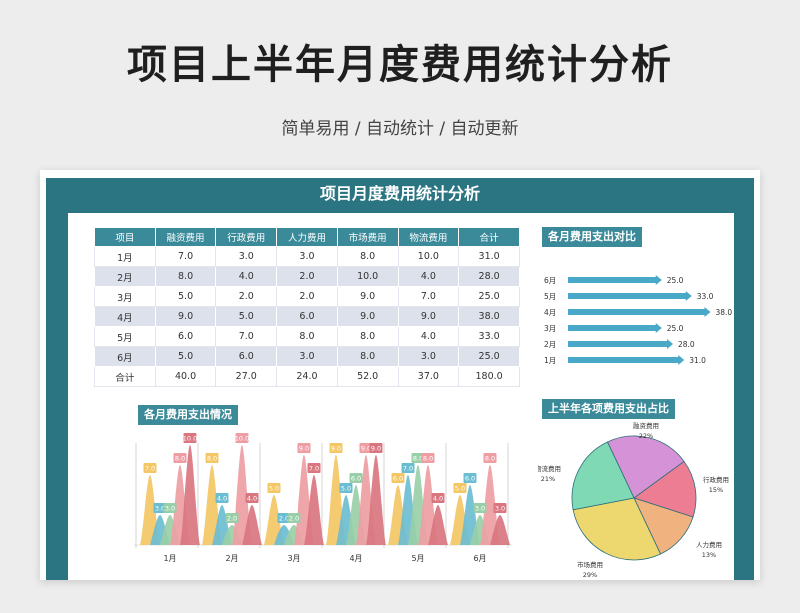  Describe the element at coordinates (716, 479) in the screenshot. I see `pie-slice-name: 行政费用` at that location.